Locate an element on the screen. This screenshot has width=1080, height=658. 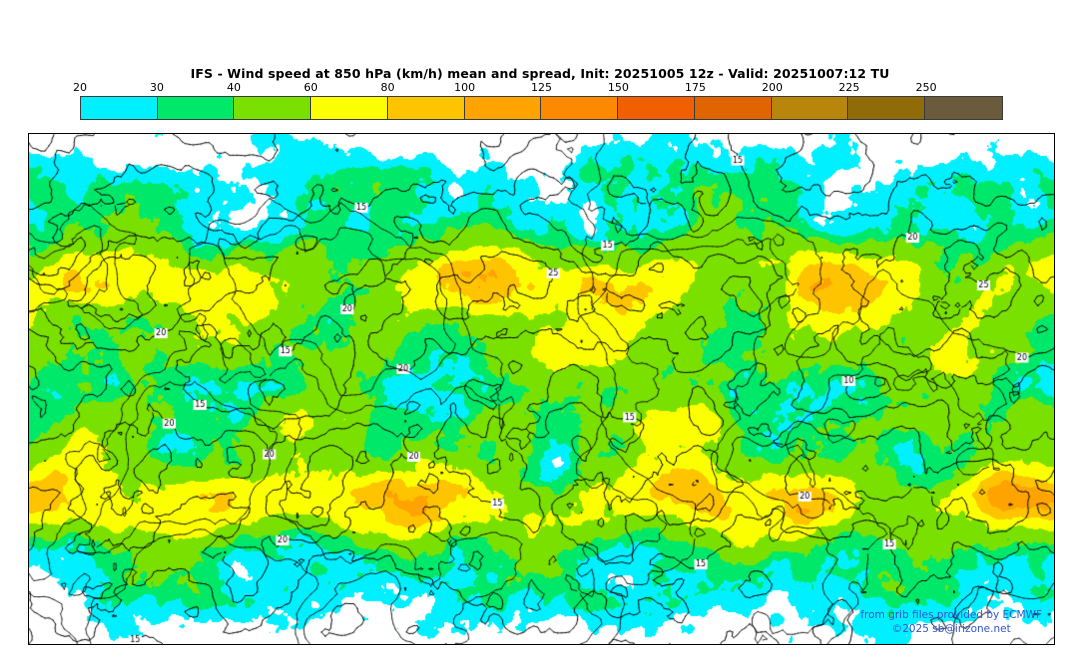
colorbar: 20 30 40 60 80 100 125 150 175 200 225 250 is located at coordinates (538, 101).